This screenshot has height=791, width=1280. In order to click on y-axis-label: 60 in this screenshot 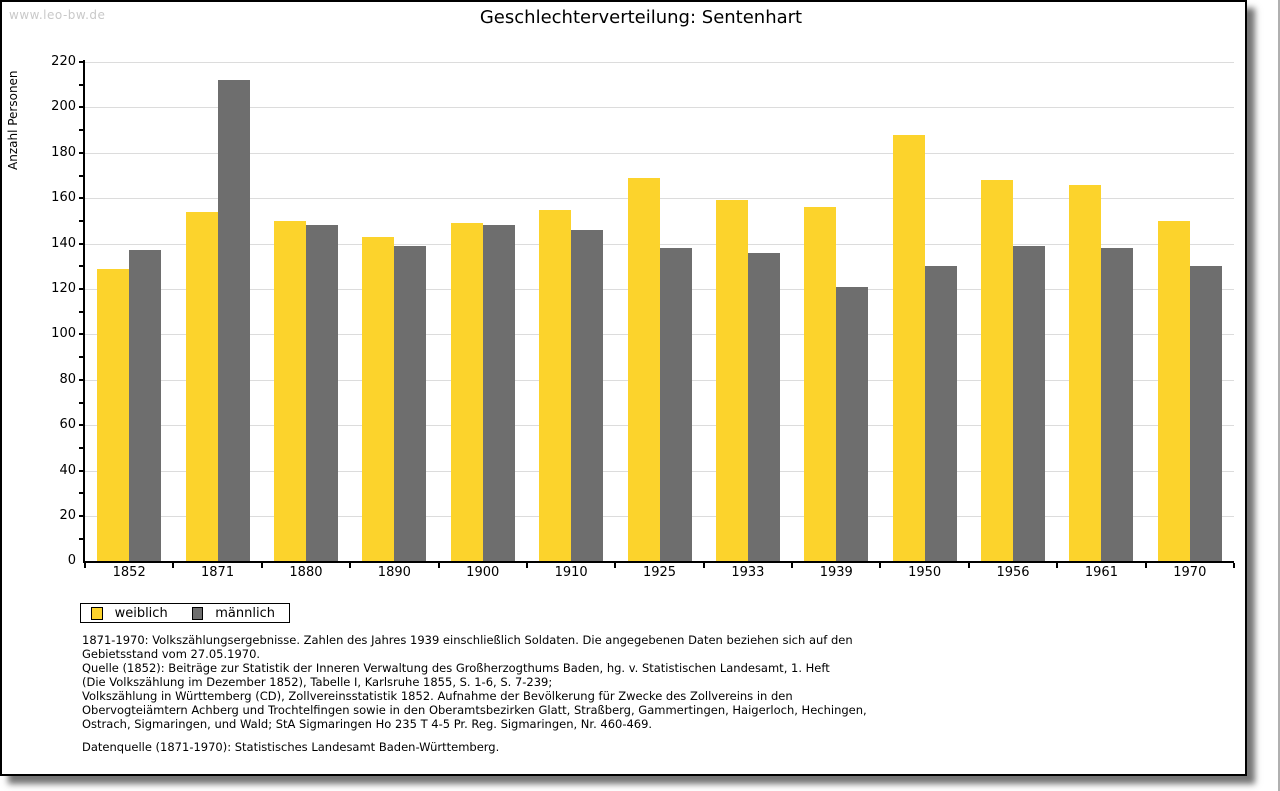, I will do `click(67, 425)`.